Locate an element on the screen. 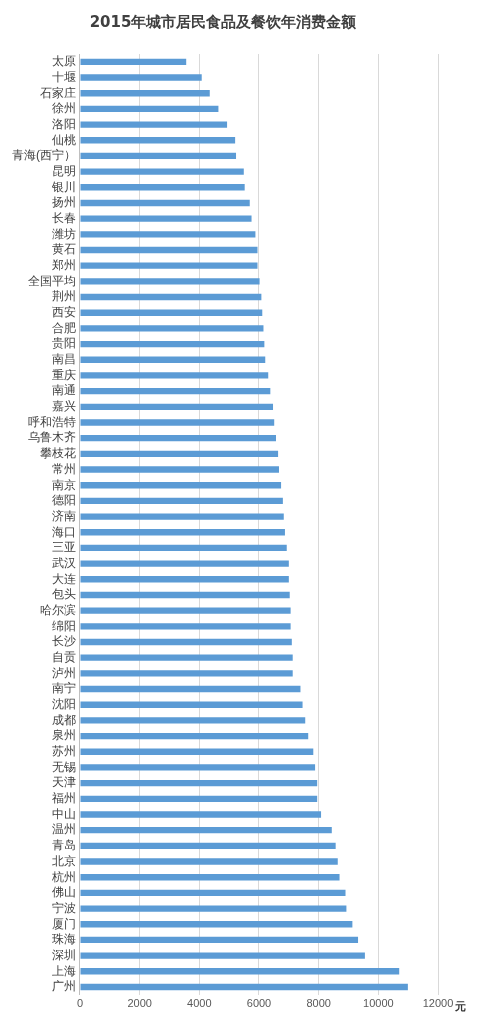  x-tick-label: 4000 is located at coordinates (199, 1003).